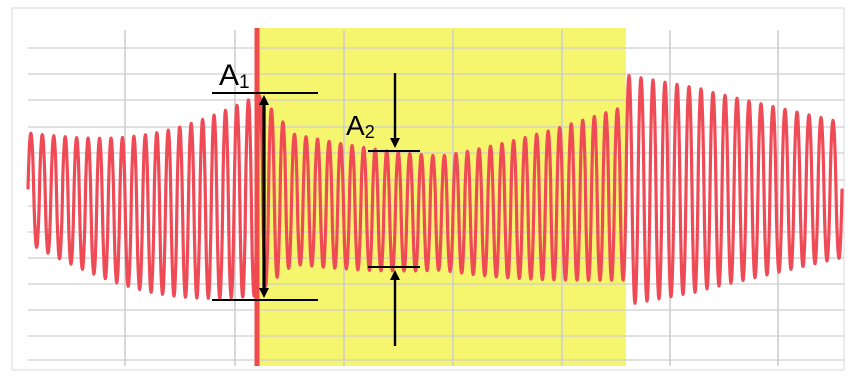 The width and height of the screenshot is (852, 380). I want to click on a1-annotation: A1, so click(265, 180).